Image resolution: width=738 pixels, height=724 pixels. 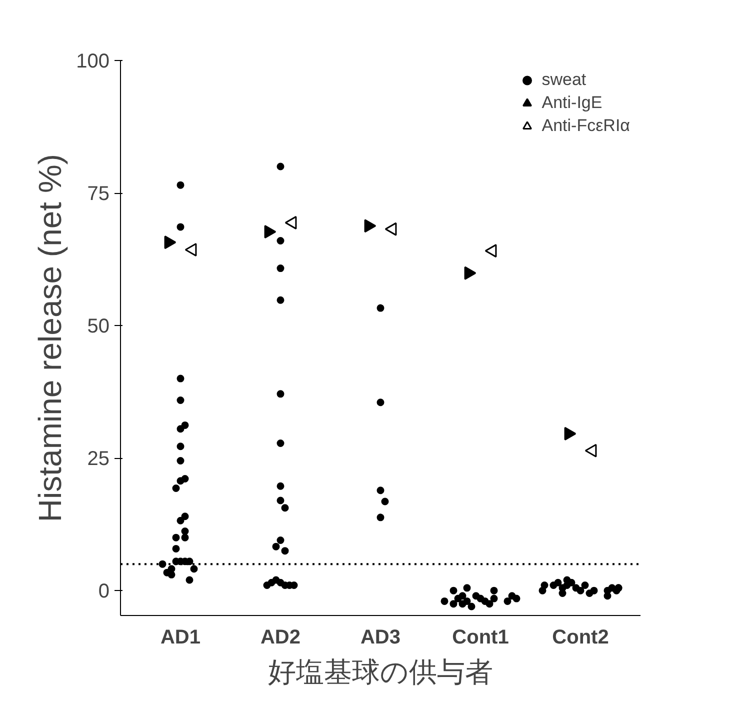 I want to click on legend-label: sweat, so click(x=564, y=80).